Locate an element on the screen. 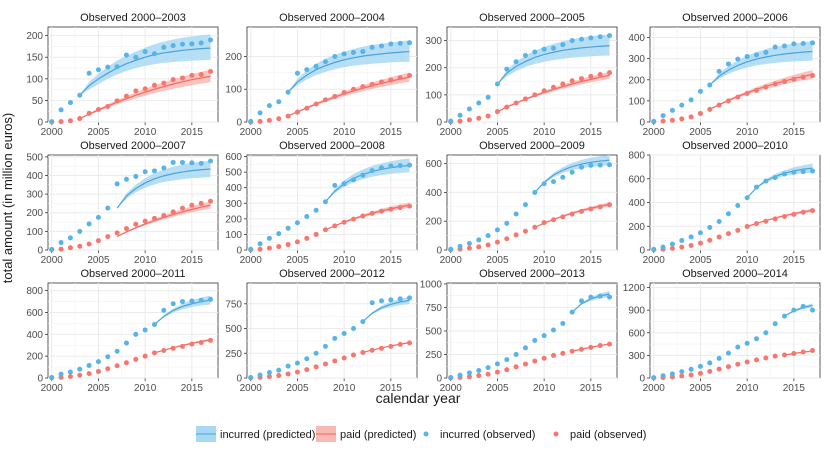 Image resolution: width=830 pixels, height=462 pixels. y-tick-label: 800 is located at coordinates (34, 291).